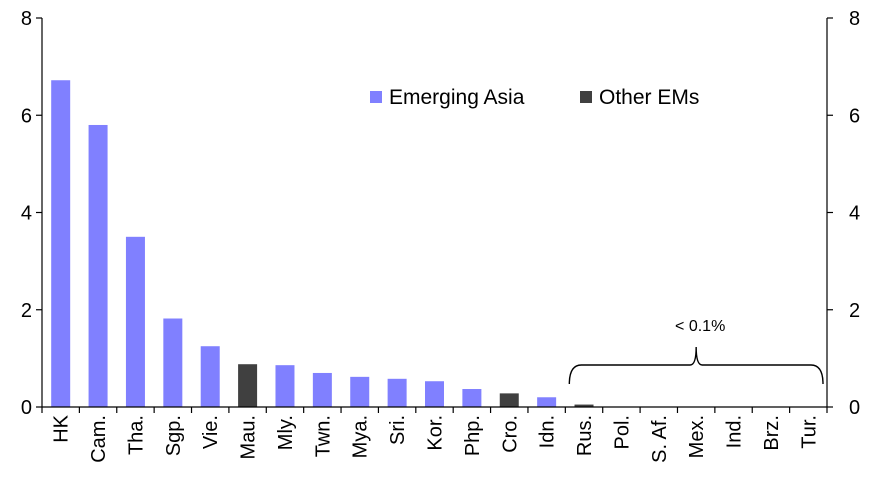 The height and width of the screenshot is (490, 869). What do you see at coordinates (26, 19) in the screenshot?
I see `left-y-tick-label: 8` at bounding box center [26, 19].